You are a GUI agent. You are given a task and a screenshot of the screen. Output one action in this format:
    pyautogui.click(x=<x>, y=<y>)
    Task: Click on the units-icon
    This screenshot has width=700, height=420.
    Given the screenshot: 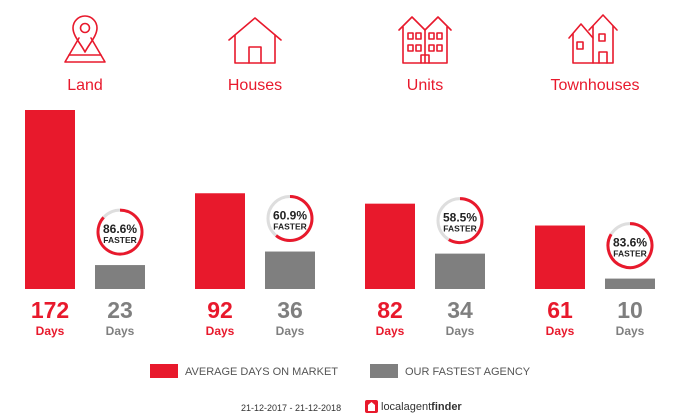 What is the action you would take?
    pyautogui.click(x=425, y=40)
    